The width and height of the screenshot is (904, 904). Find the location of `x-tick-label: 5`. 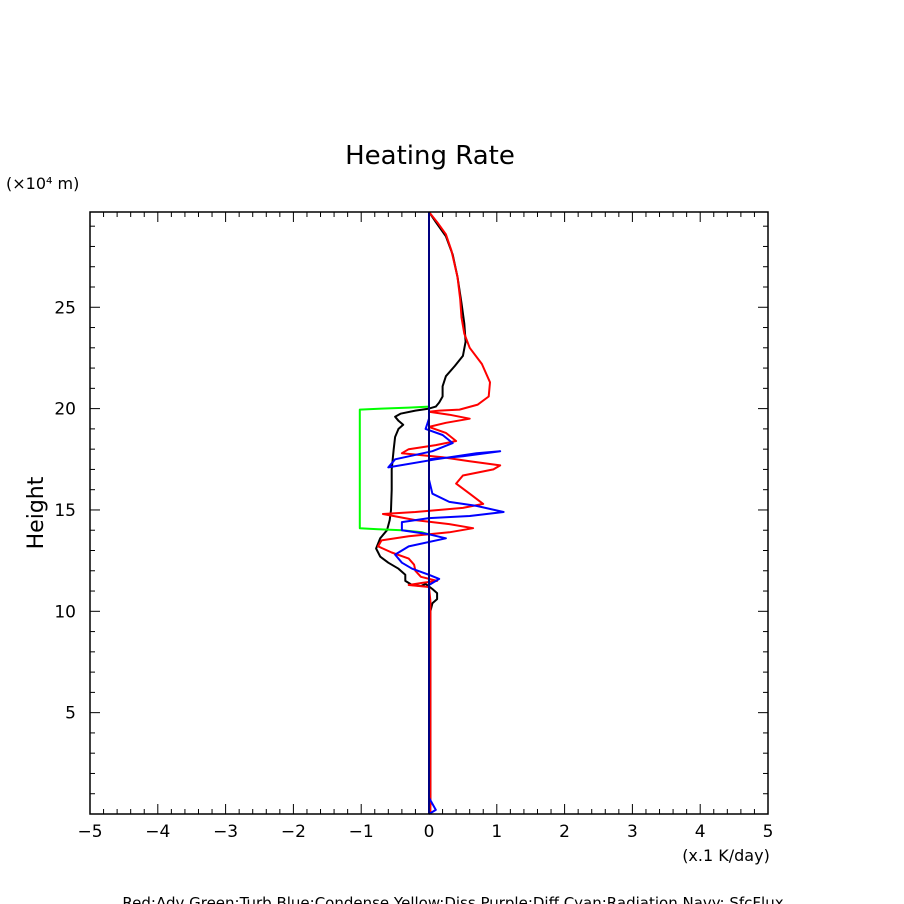

x-tick-label: 5 is located at coordinates (768, 832).